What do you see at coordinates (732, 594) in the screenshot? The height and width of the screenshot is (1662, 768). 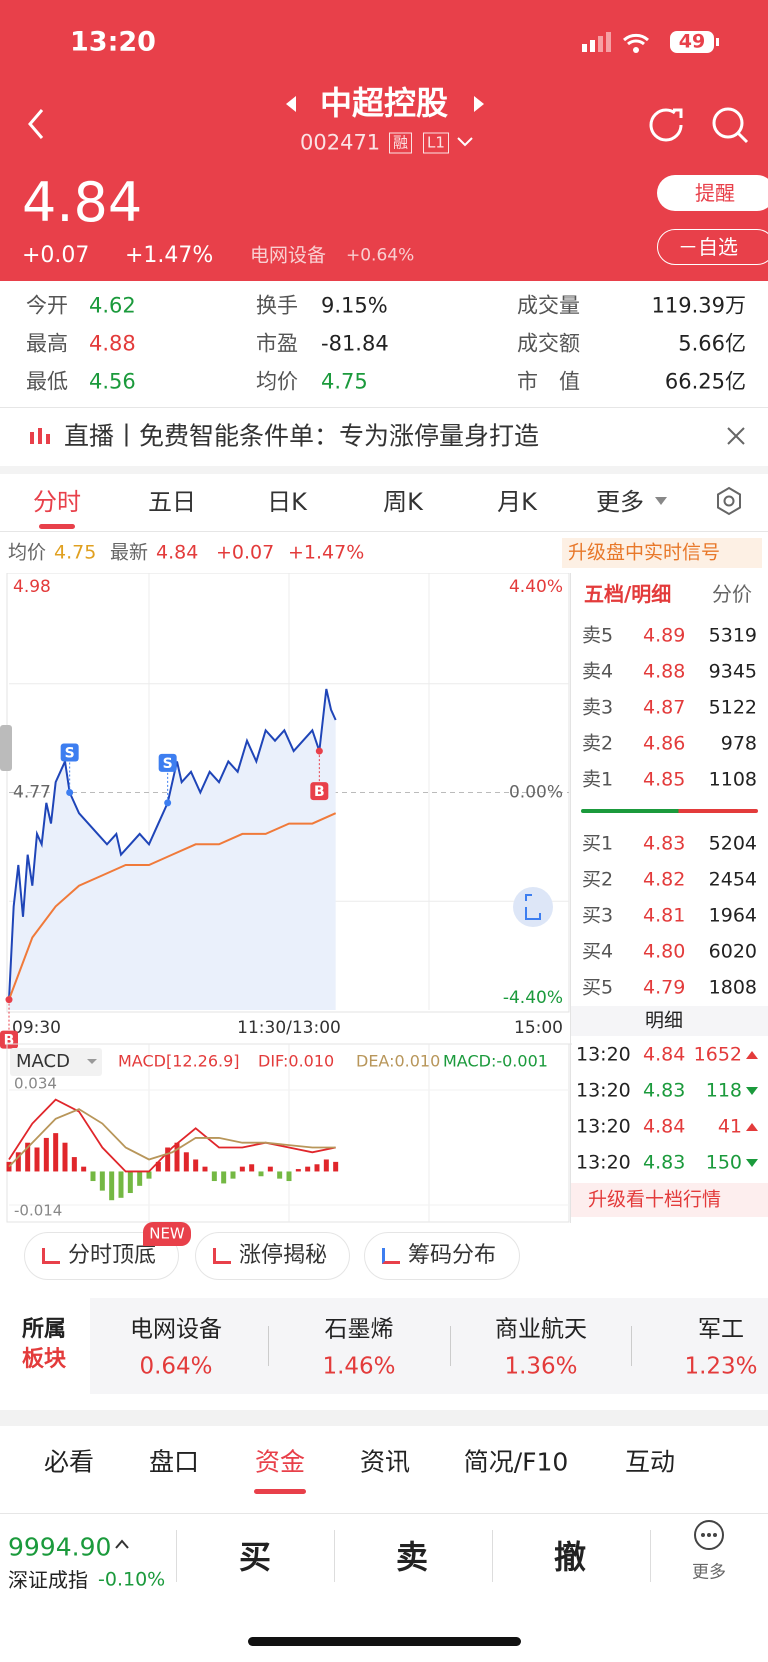 I see `book-tab: 分价` at bounding box center [732, 594].